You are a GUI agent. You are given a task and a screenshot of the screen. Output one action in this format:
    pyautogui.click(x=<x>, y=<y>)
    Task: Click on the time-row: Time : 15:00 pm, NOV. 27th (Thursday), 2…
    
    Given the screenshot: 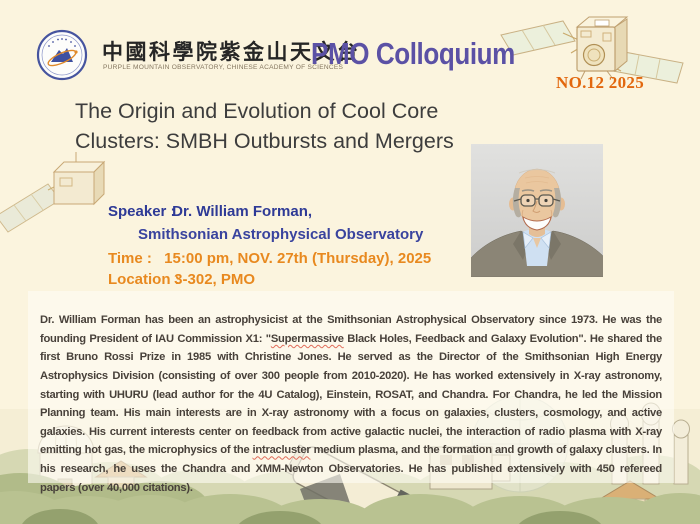 What is the action you would take?
    pyautogui.click(x=269, y=258)
    